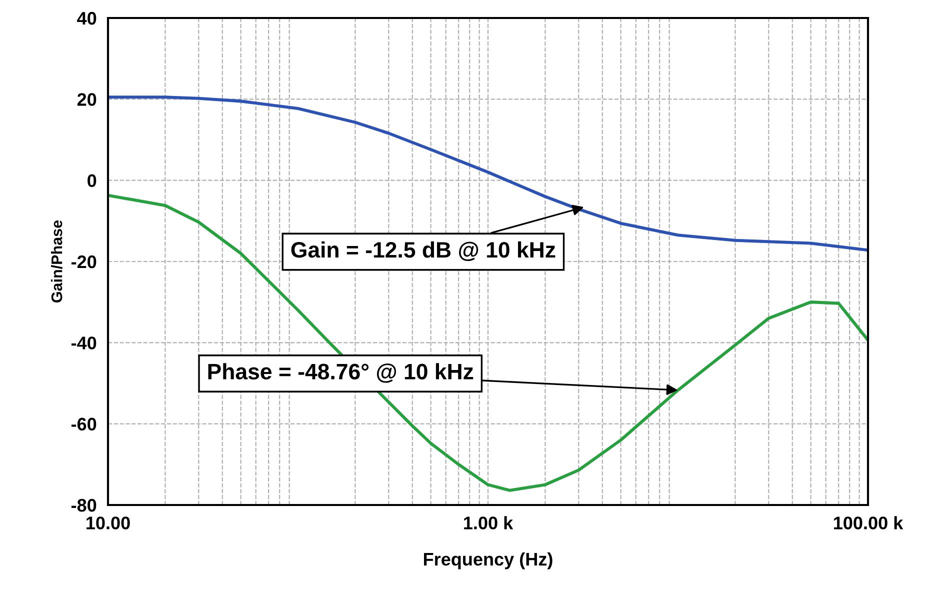  I want to click on y-axis-title: Gain/Phase, so click(56, 261).